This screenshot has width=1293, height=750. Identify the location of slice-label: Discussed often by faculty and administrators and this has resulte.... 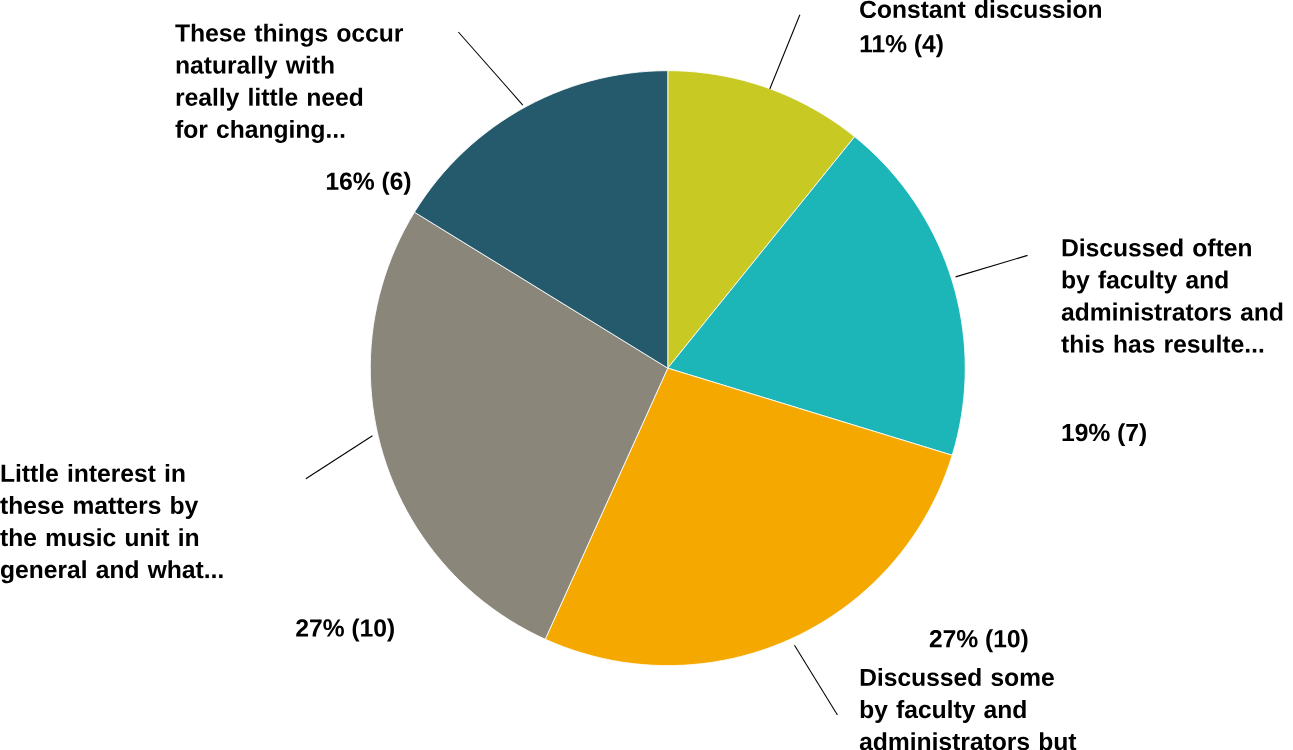
(1172, 295).